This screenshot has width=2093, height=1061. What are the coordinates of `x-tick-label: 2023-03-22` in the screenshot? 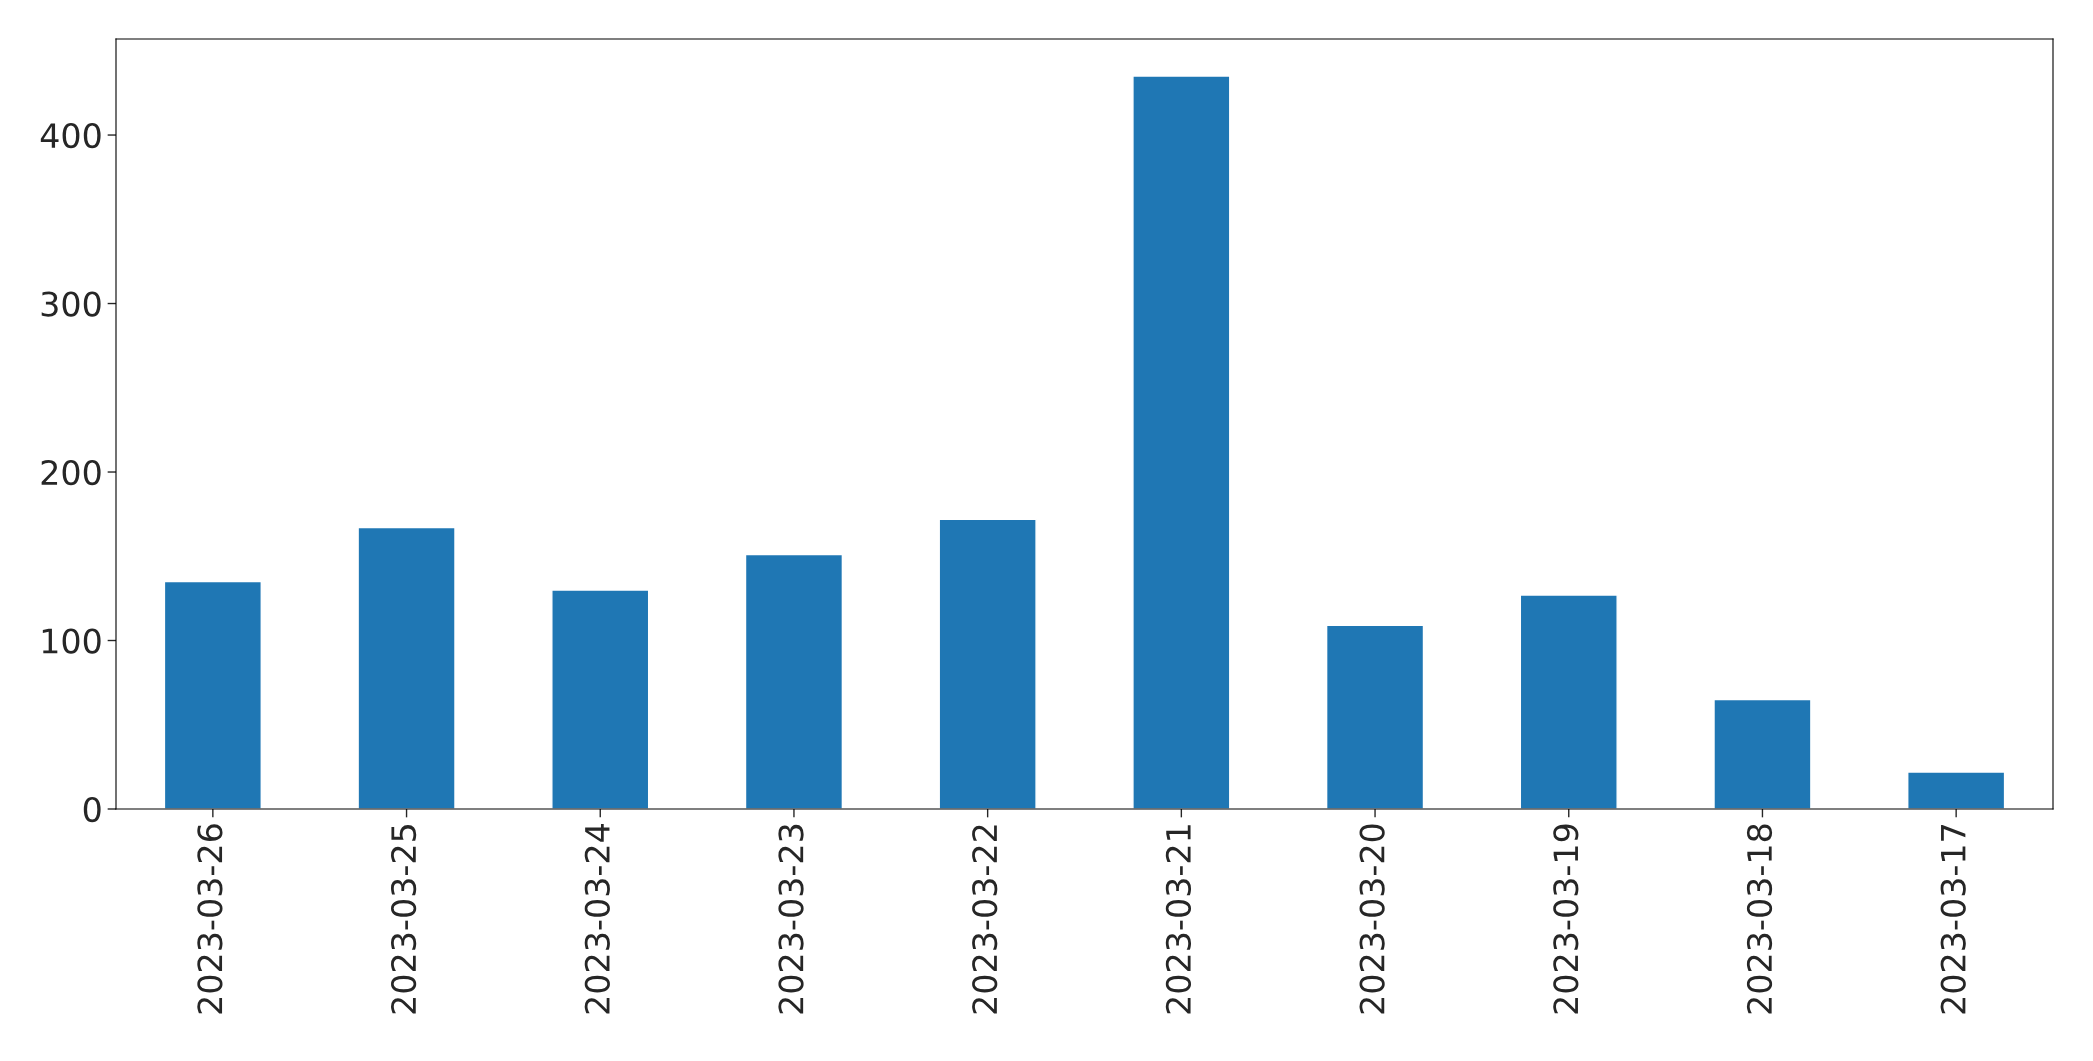 It's located at (985, 919).